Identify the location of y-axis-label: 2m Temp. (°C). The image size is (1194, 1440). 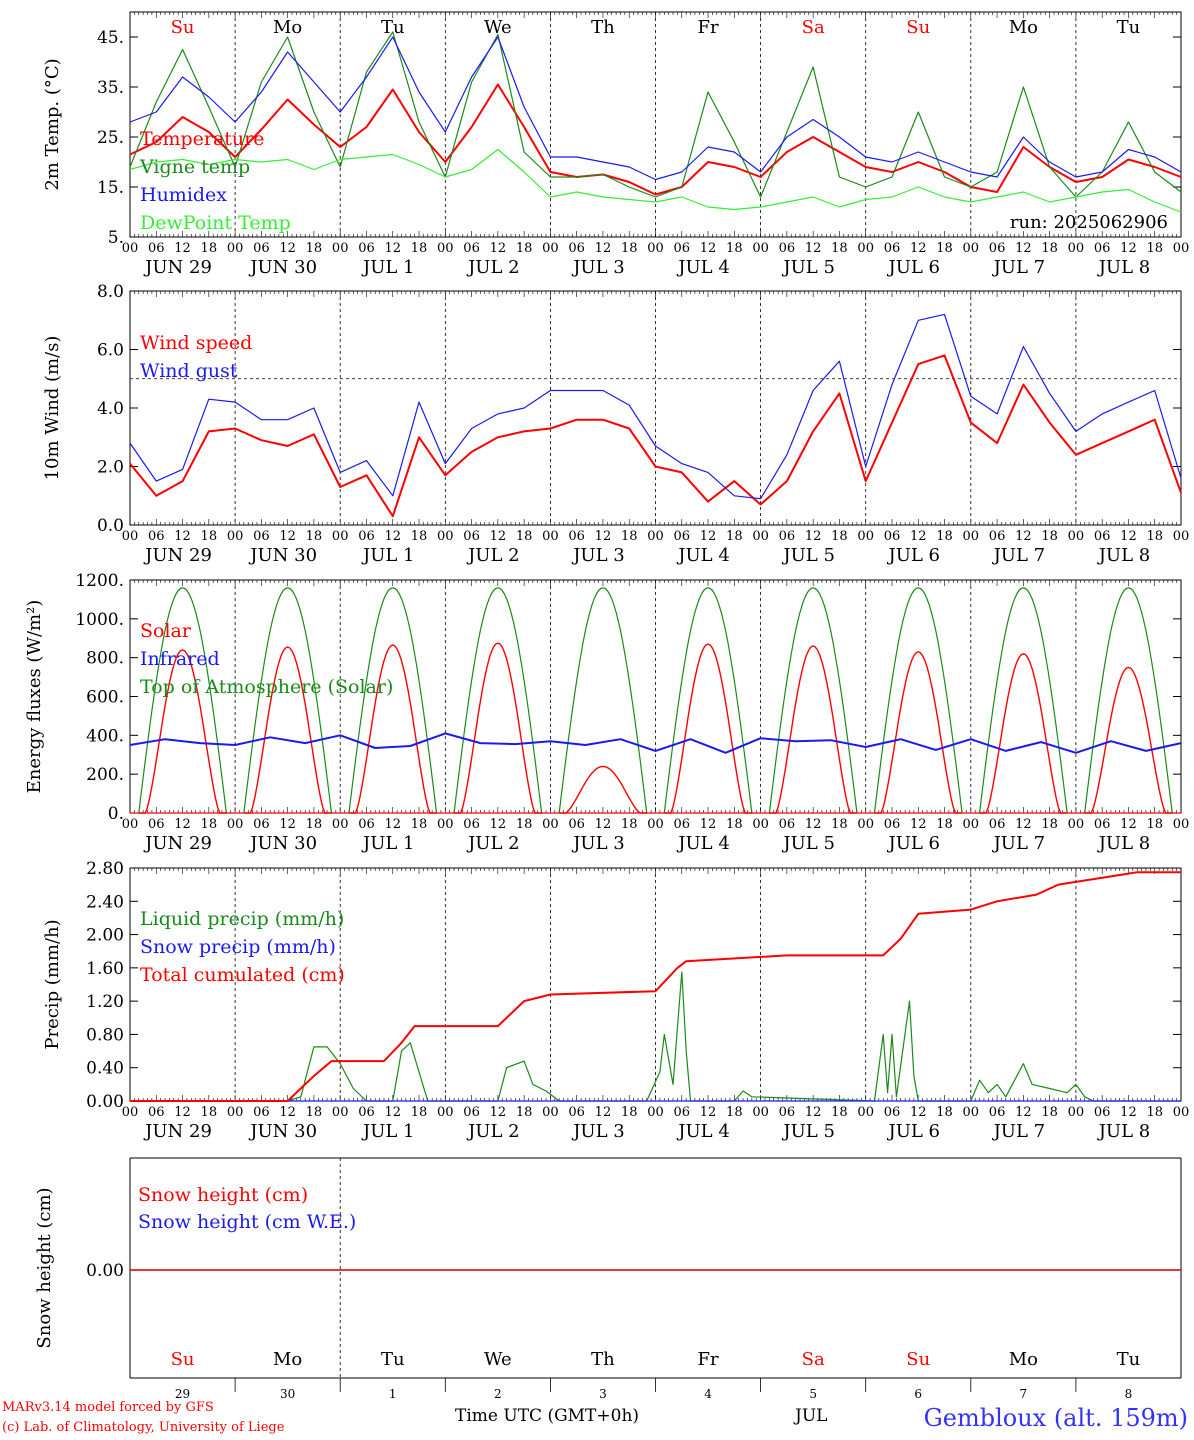
(52, 124).